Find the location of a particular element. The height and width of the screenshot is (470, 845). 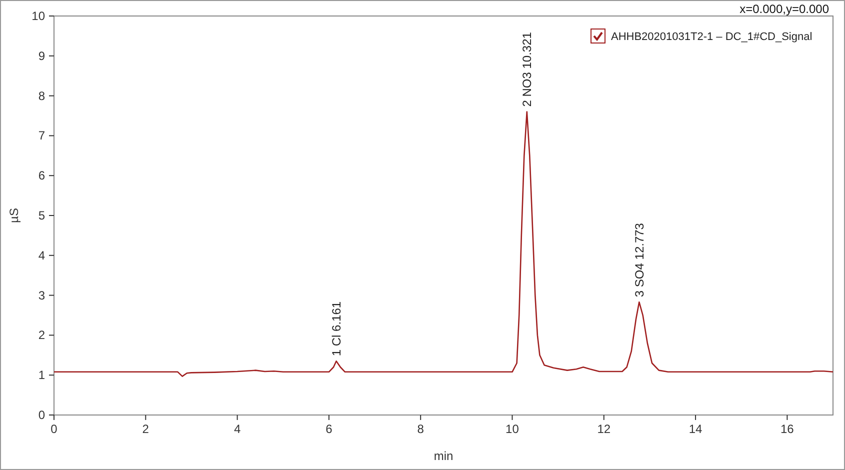

y-tick-label: 5 is located at coordinates (42, 215).